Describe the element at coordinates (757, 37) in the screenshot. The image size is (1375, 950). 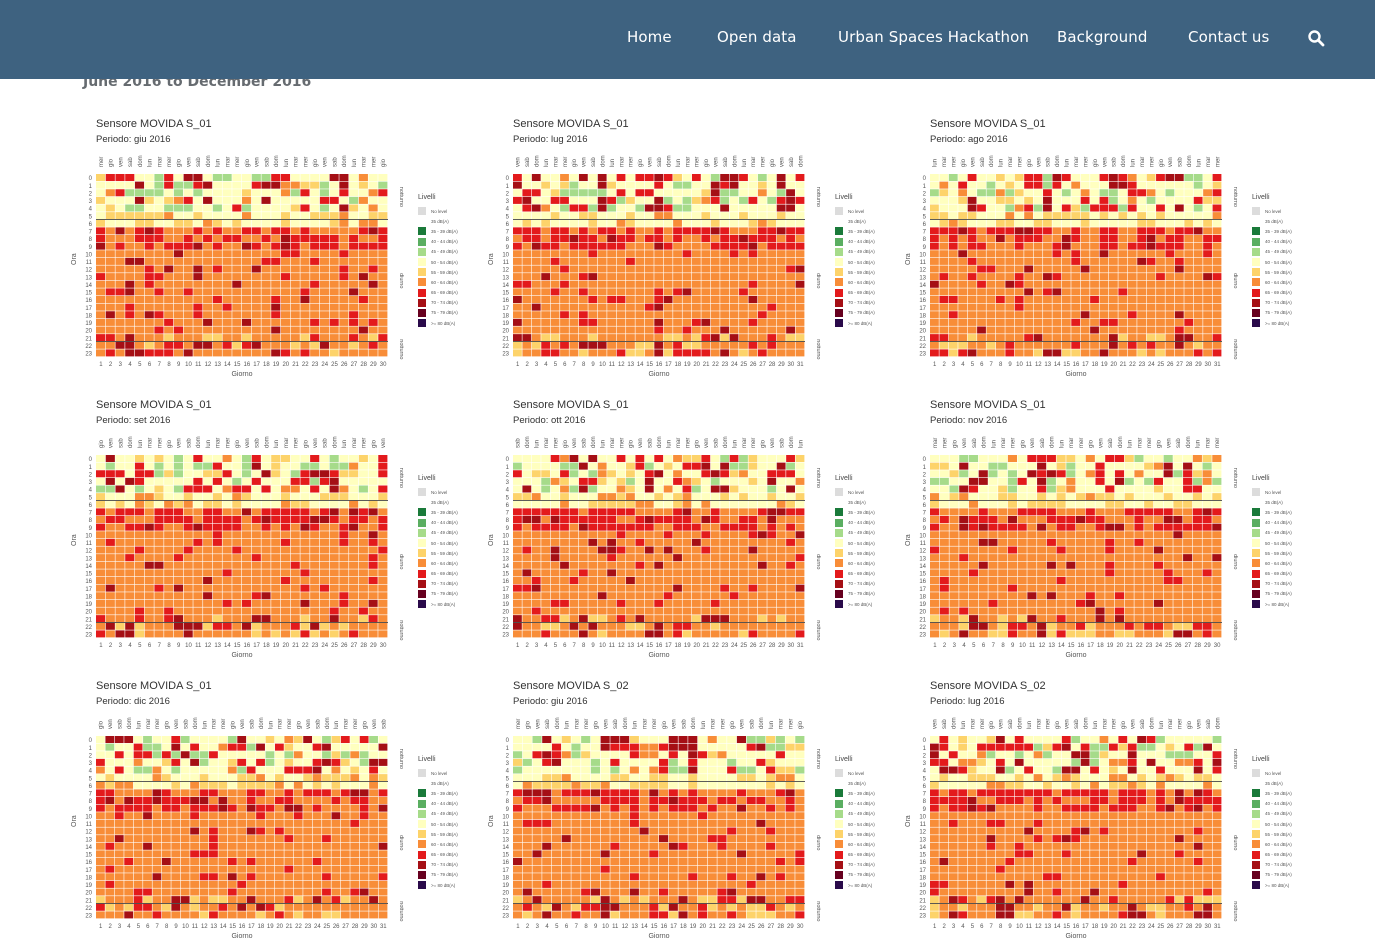
I see `nav-open-data: Open data` at that location.